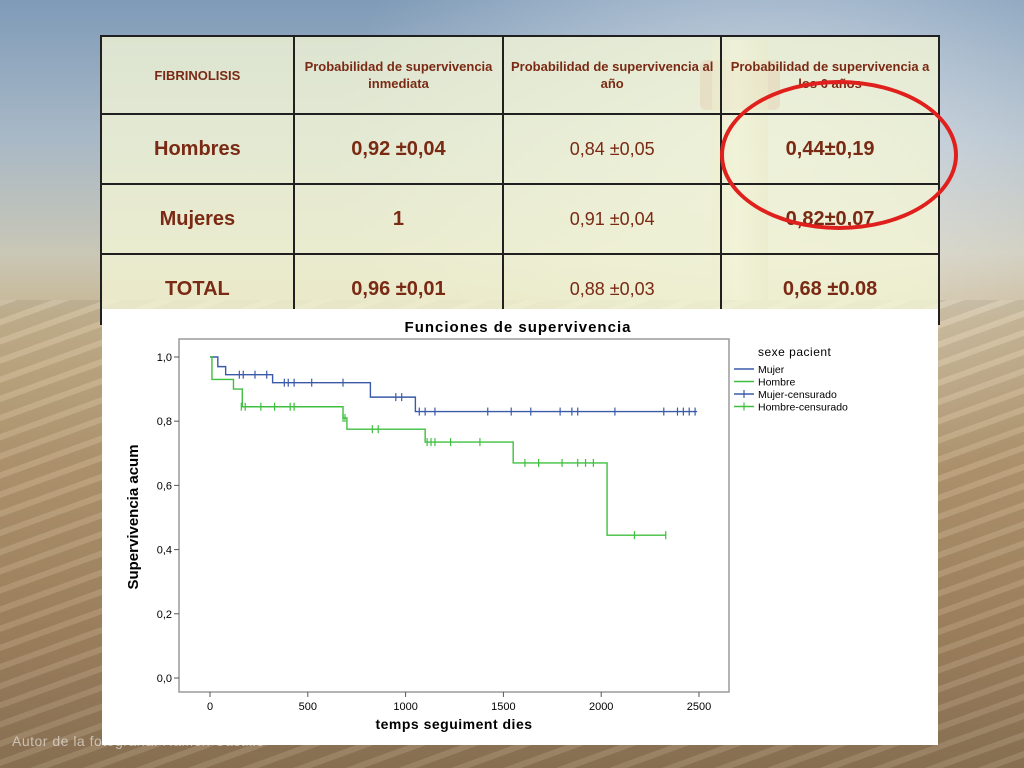  I want to click on legend-label: Hombre-censurado, so click(803, 408).